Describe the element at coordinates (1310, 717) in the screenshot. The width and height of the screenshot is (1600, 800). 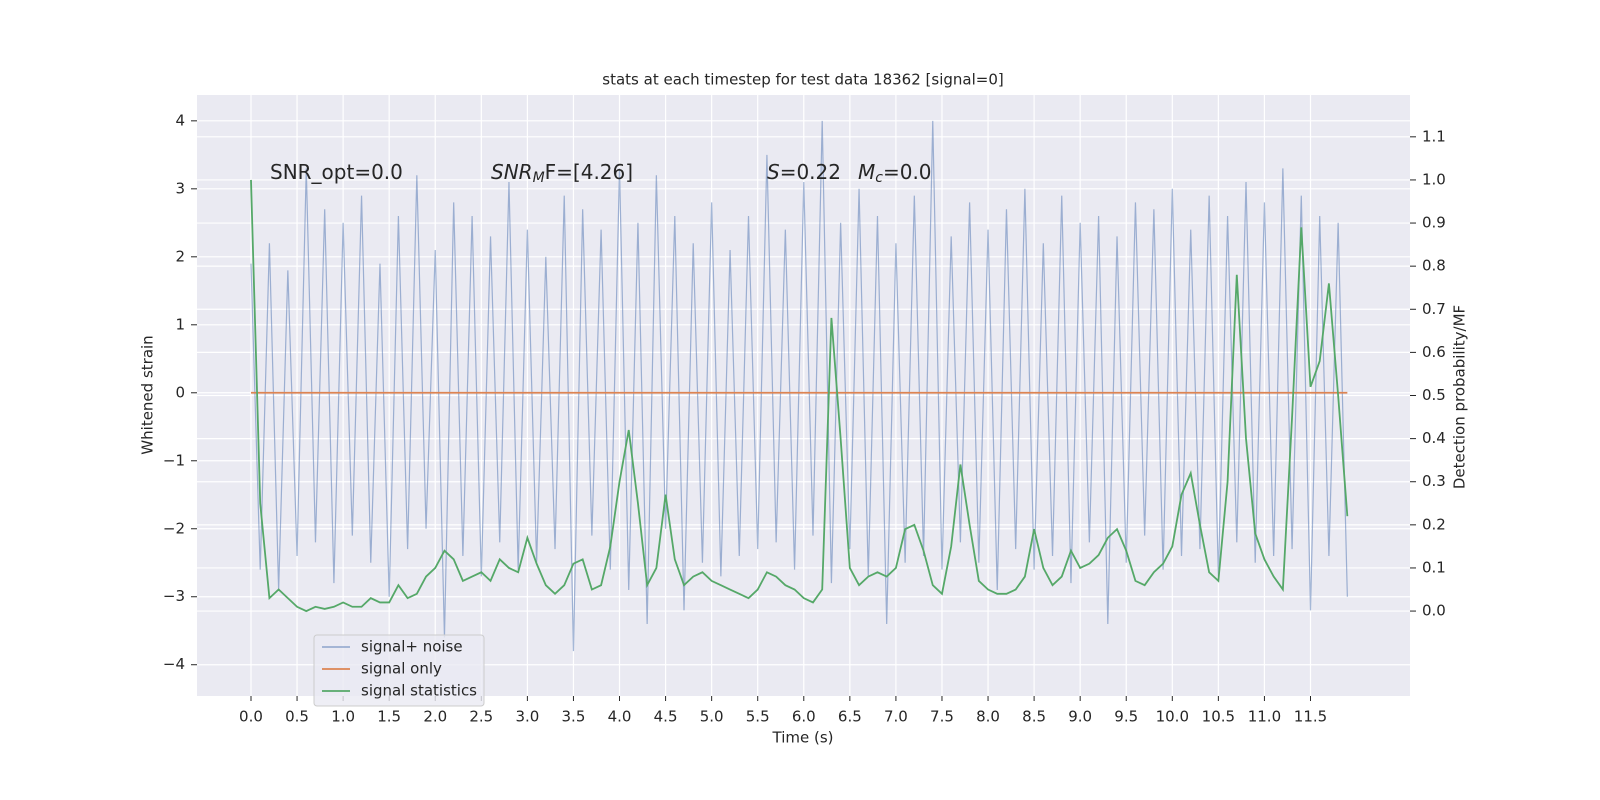
I see `x-tick-label: 11.5` at that location.